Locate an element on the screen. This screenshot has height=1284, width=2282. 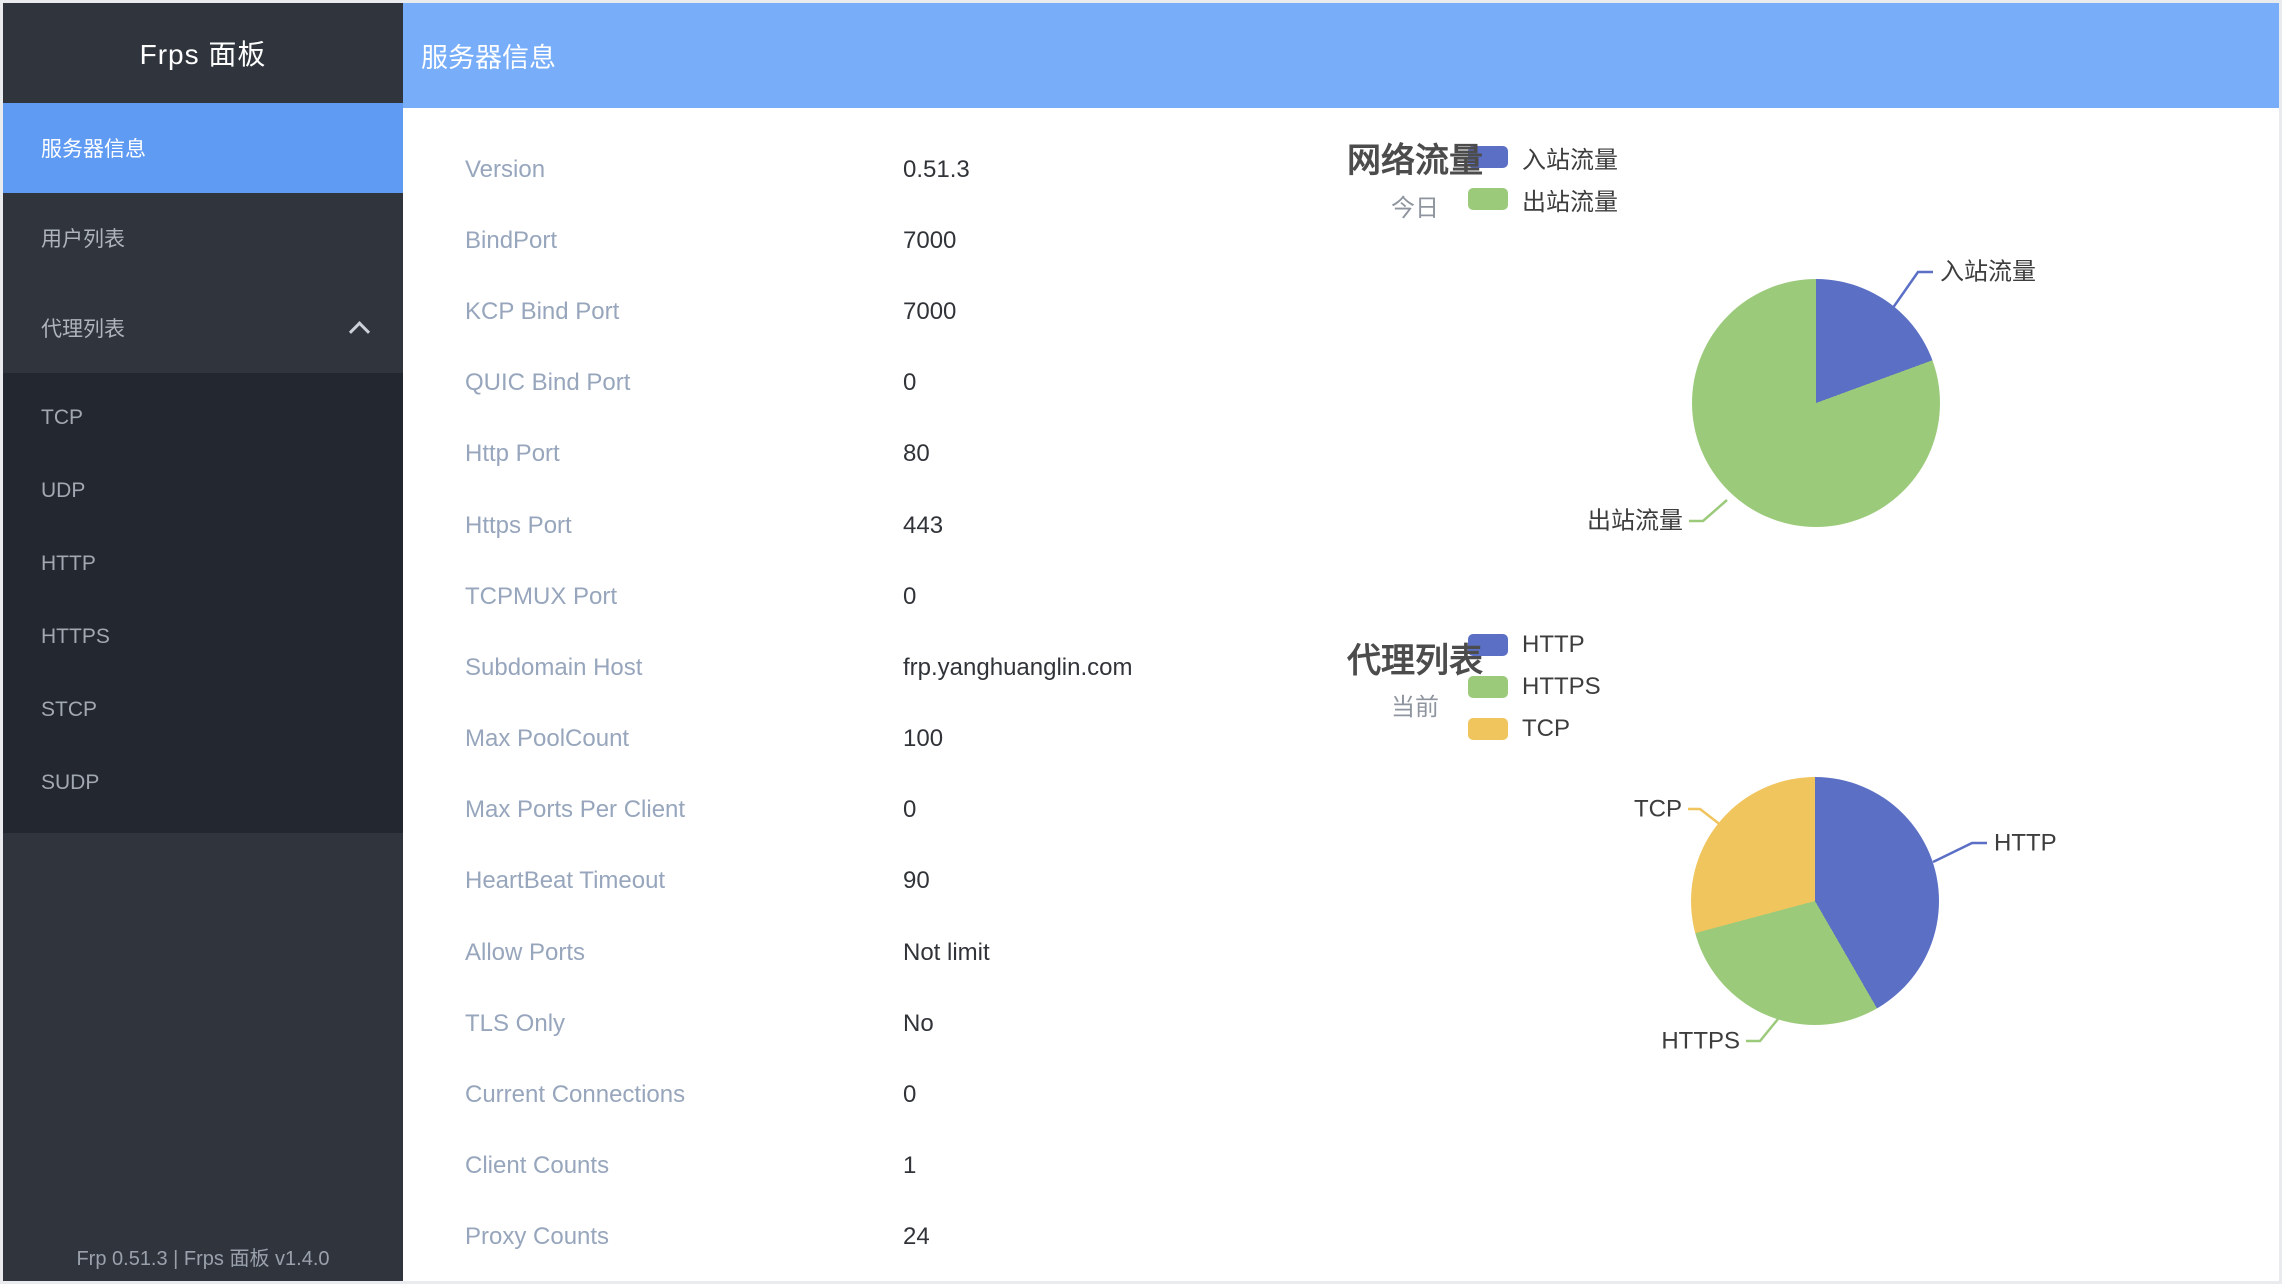
server-info-label: Subdomain Host is located at coordinates (554, 667).